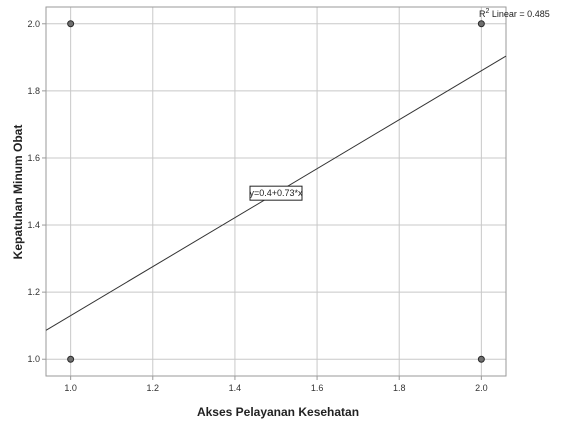 The width and height of the screenshot is (565, 421). What do you see at coordinates (33, 158) in the screenshot?
I see `y-tick-label: 1.6` at bounding box center [33, 158].